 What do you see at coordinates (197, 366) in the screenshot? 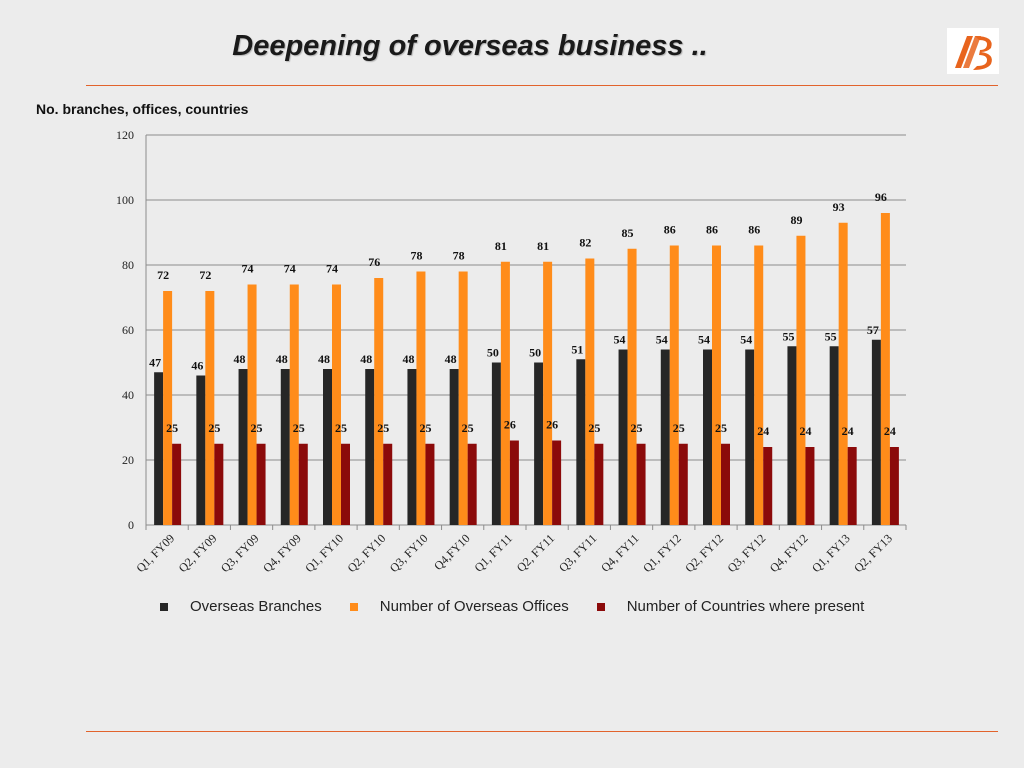
I see `data-label: 46` at bounding box center [197, 366].